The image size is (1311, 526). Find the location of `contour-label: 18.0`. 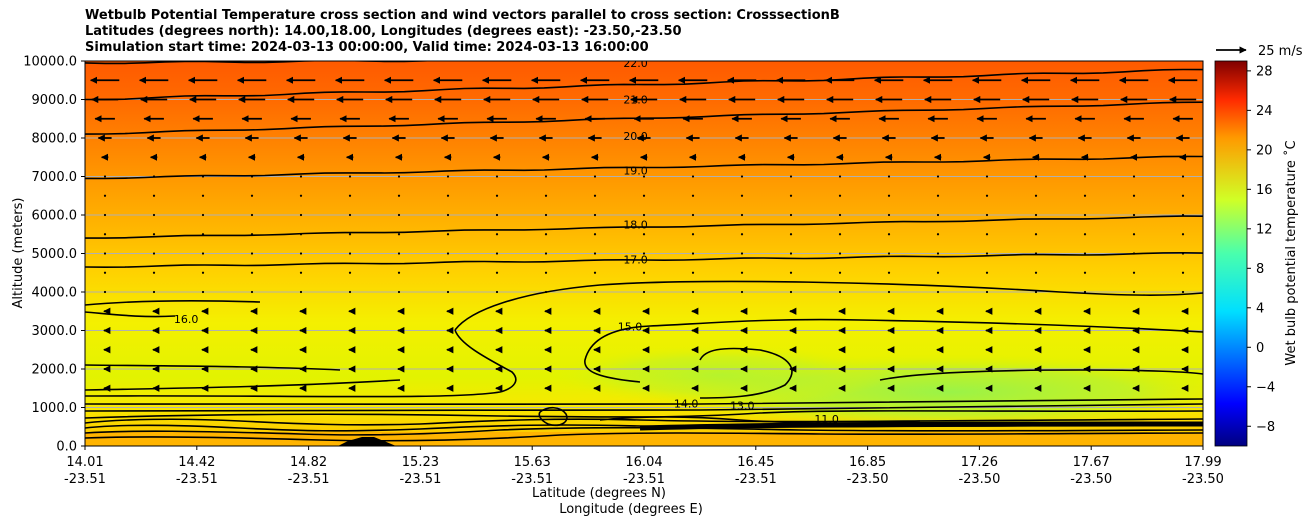

contour-label: 18.0 is located at coordinates (635, 225).